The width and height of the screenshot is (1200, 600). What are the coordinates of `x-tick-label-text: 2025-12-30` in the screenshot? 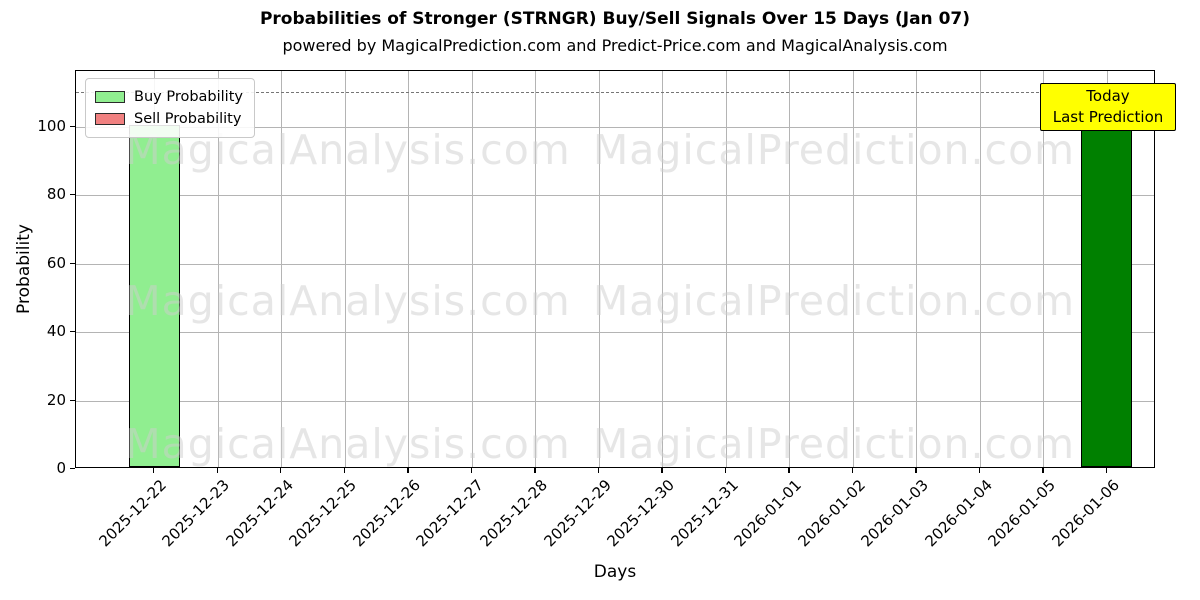 It's located at (640, 513).